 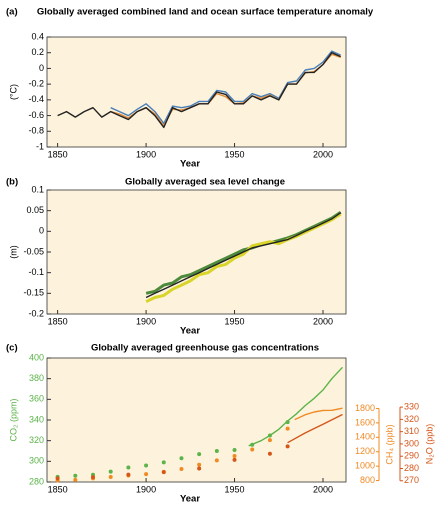 What do you see at coordinates (12, 12) in the screenshot?
I see `panel-label: (a)` at bounding box center [12, 12].